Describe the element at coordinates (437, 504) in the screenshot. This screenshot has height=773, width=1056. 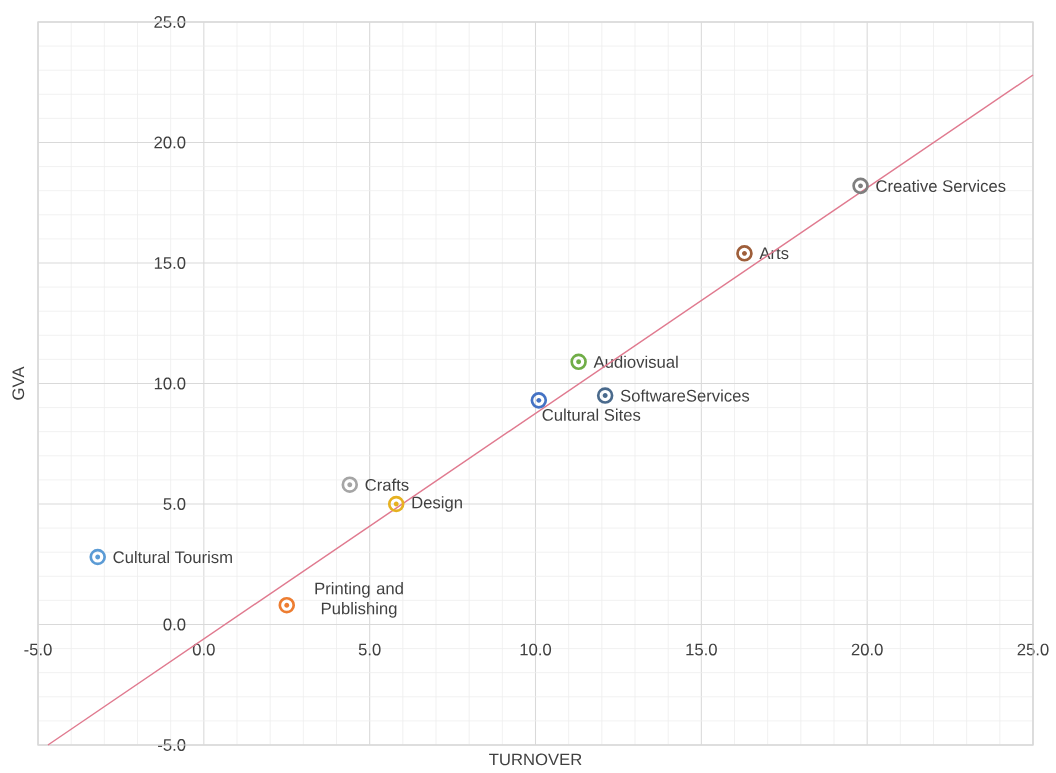
I see `series-label: Design` at that location.